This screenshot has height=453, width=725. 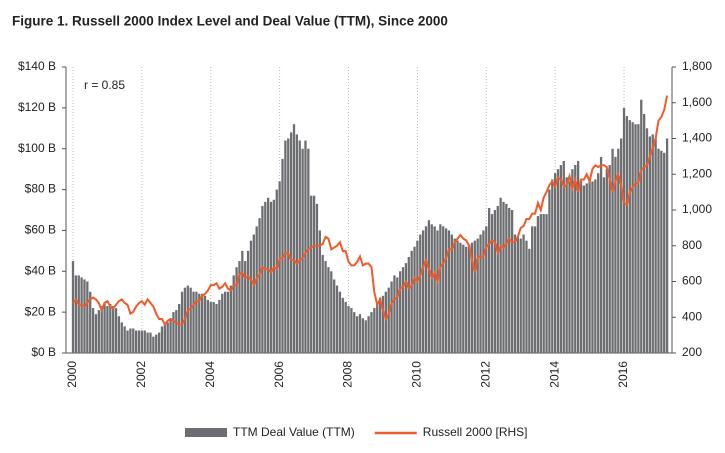 What do you see at coordinates (697, 66) in the screenshot?
I see `y2-tick-label: 1,800` at bounding box center [697, 66].